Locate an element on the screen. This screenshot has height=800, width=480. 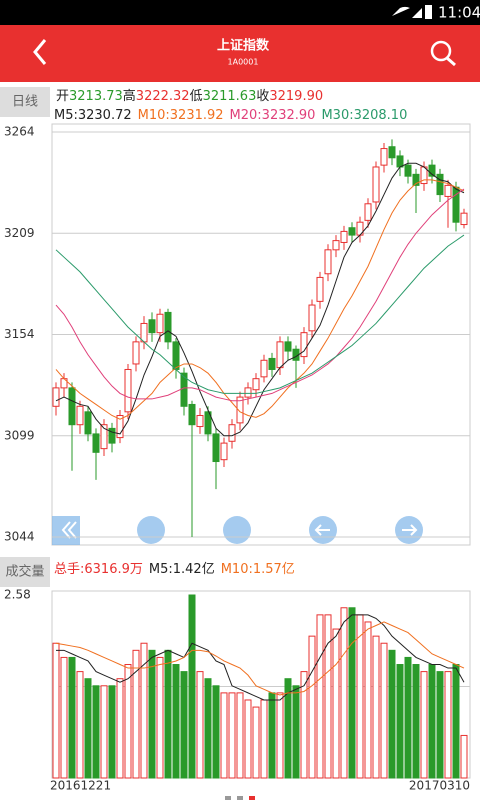
quote-label: 收 is located at coordinates (262, 96).